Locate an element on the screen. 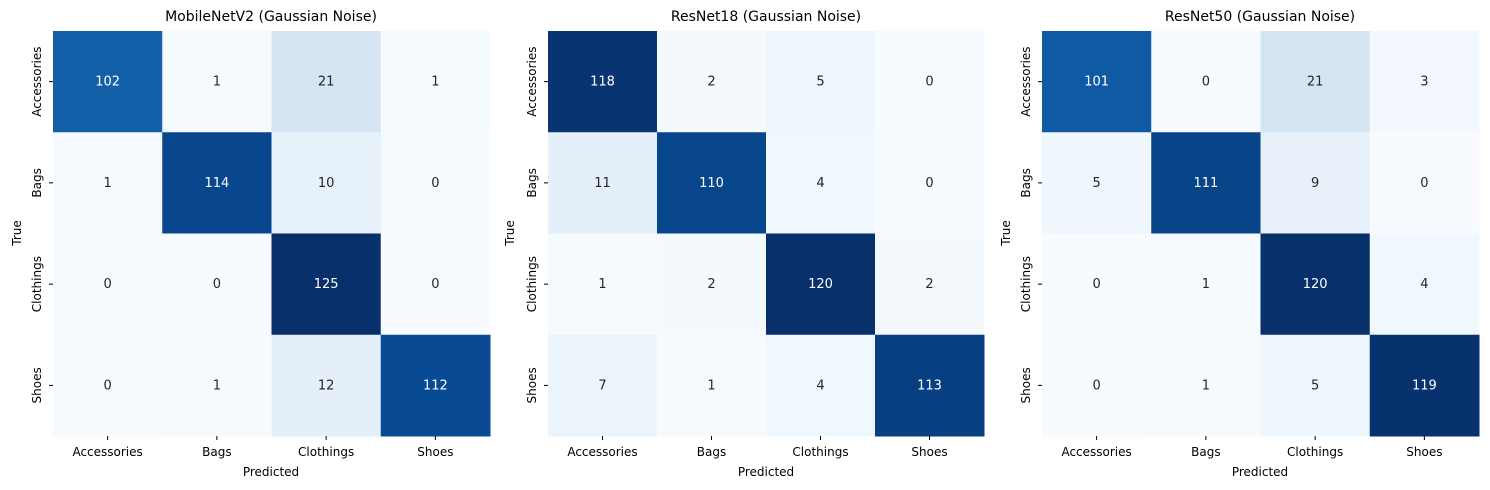 This screenshot has width=1490, height=490. cell-value-label: 120 is located at coordinates (820, 284).